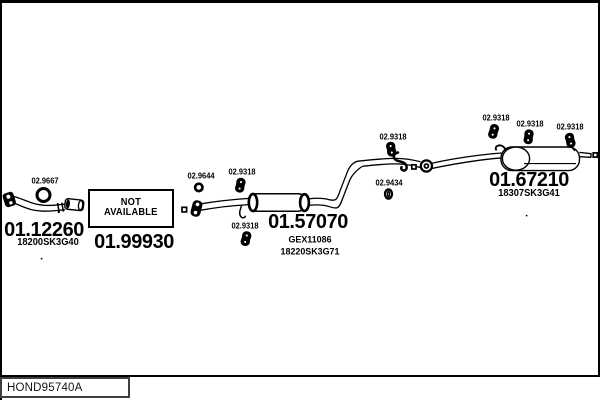  I want to click on diagram-code: HOND95740A, so click(45, 387).